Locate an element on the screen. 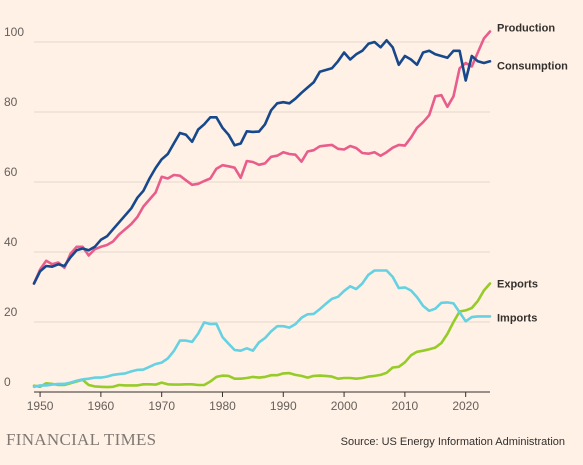 The width and height of the screenshot is (583, 465). x-tick-label: 2010 is located at coordinates (405, 406).